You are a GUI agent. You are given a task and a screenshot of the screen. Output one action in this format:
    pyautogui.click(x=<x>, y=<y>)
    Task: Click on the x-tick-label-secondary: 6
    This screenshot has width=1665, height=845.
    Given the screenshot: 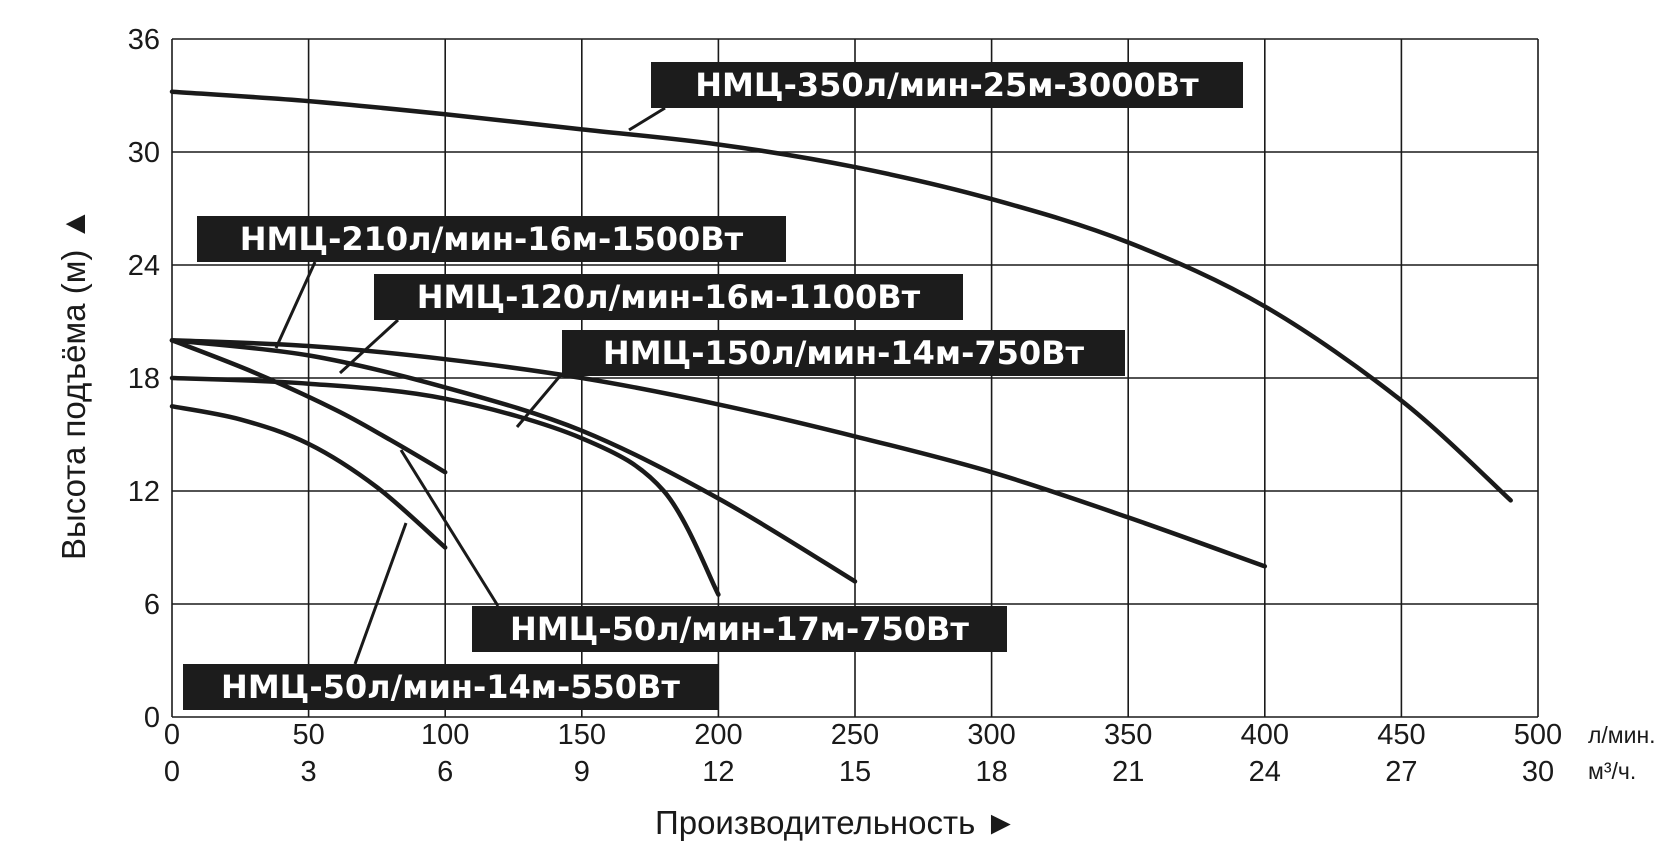 What is the action you would take?
    pyautogui.click(x=445, y=772)
    